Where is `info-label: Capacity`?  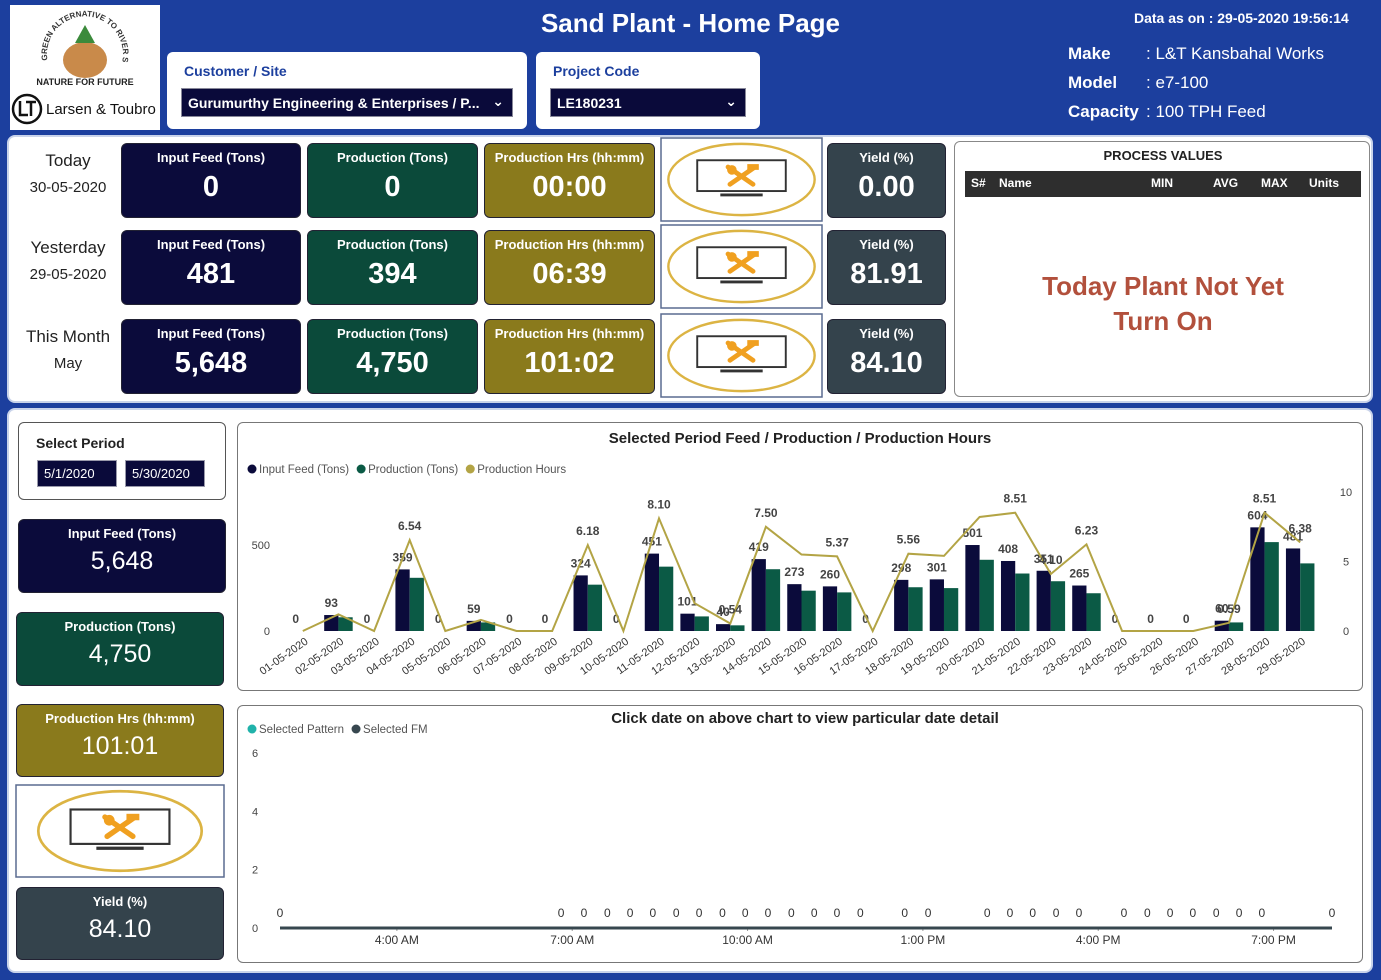 info-label: Capacity is located at coordinates (1103, 111).